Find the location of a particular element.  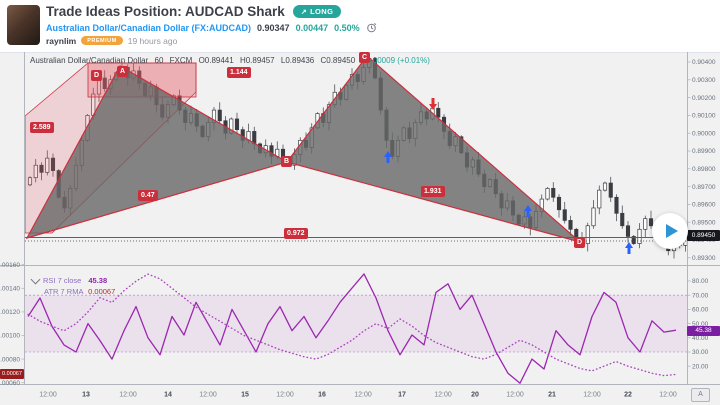

long-badge-label: LONG is located at coordinates (322, 11).